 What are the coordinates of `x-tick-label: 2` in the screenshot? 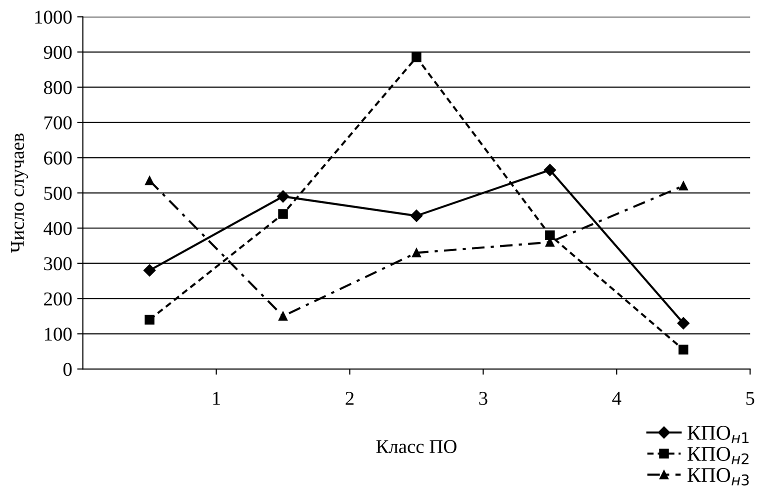 It's located at (350, 398).